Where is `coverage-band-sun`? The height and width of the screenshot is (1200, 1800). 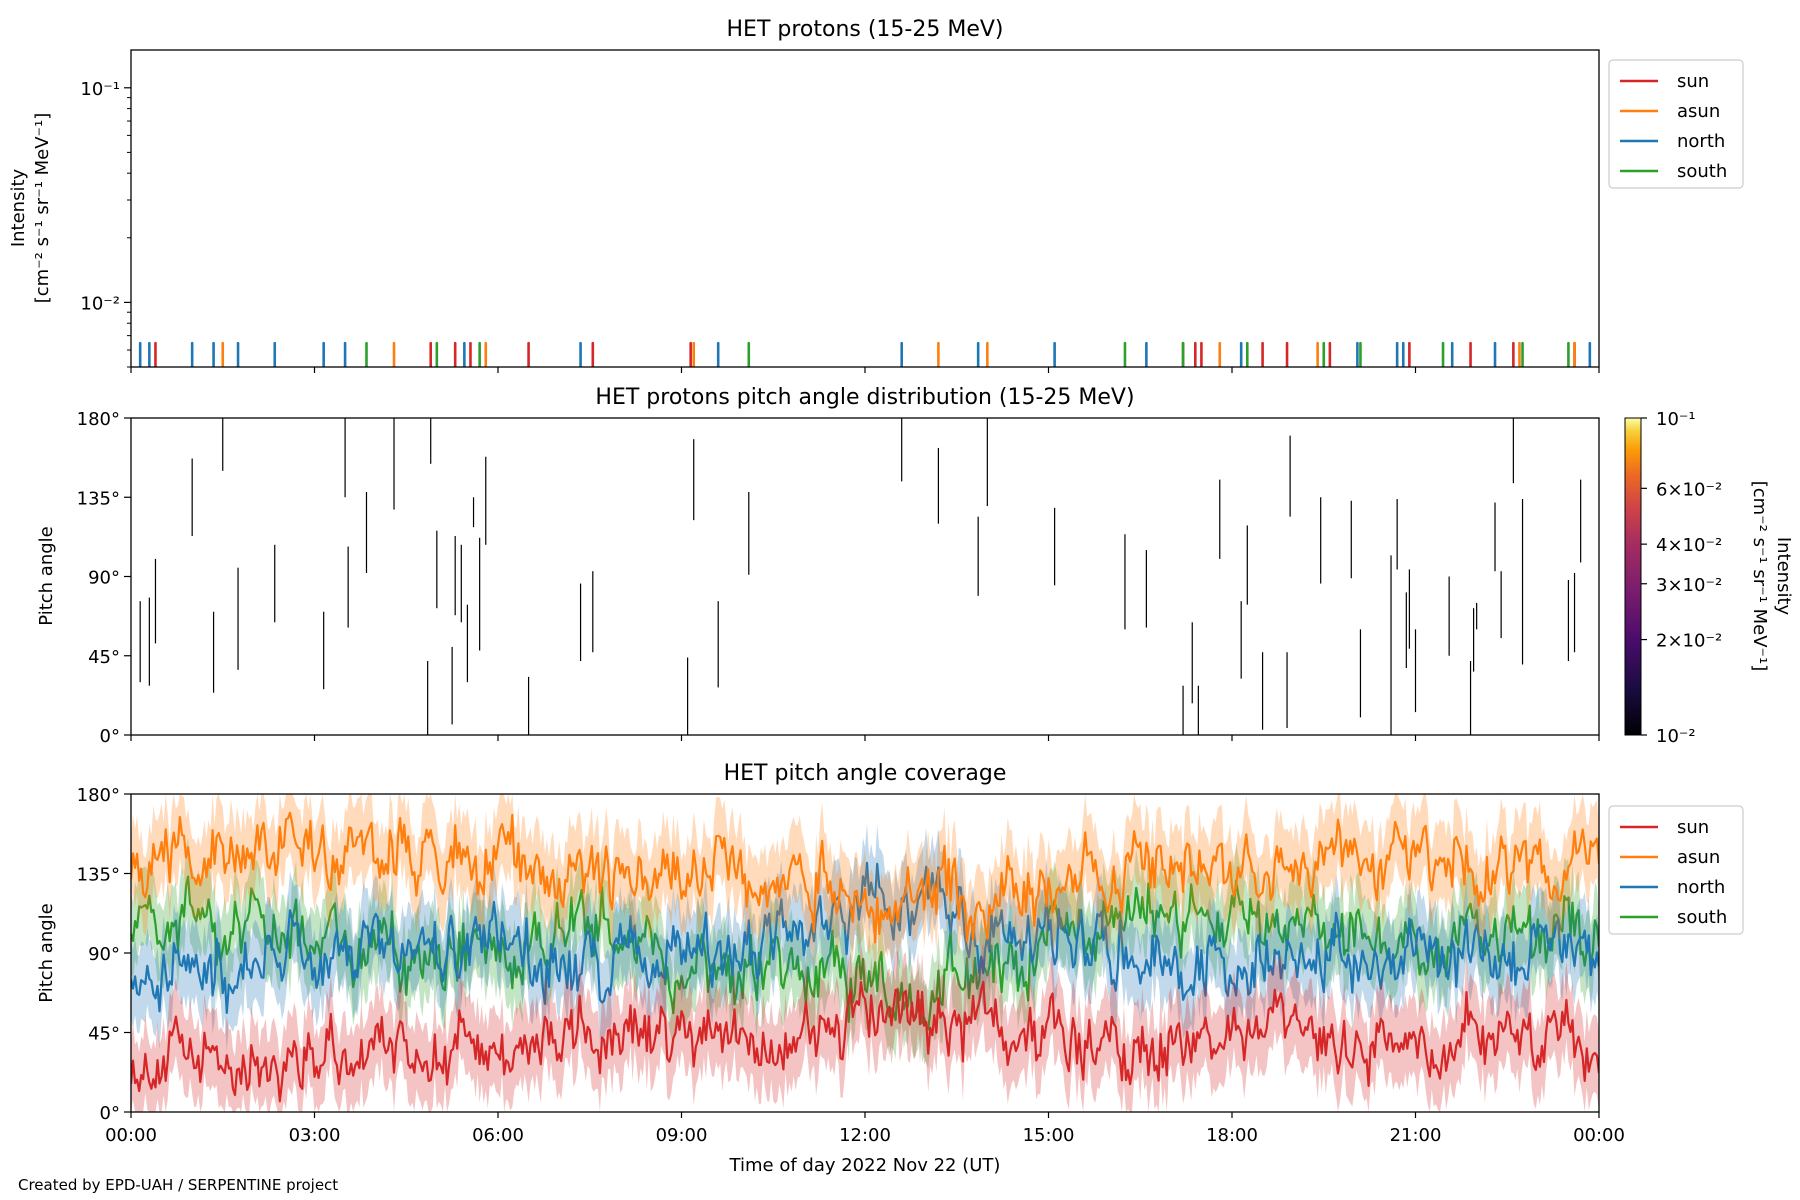
coverage-band-sun is located at coordinates (865, 1027).